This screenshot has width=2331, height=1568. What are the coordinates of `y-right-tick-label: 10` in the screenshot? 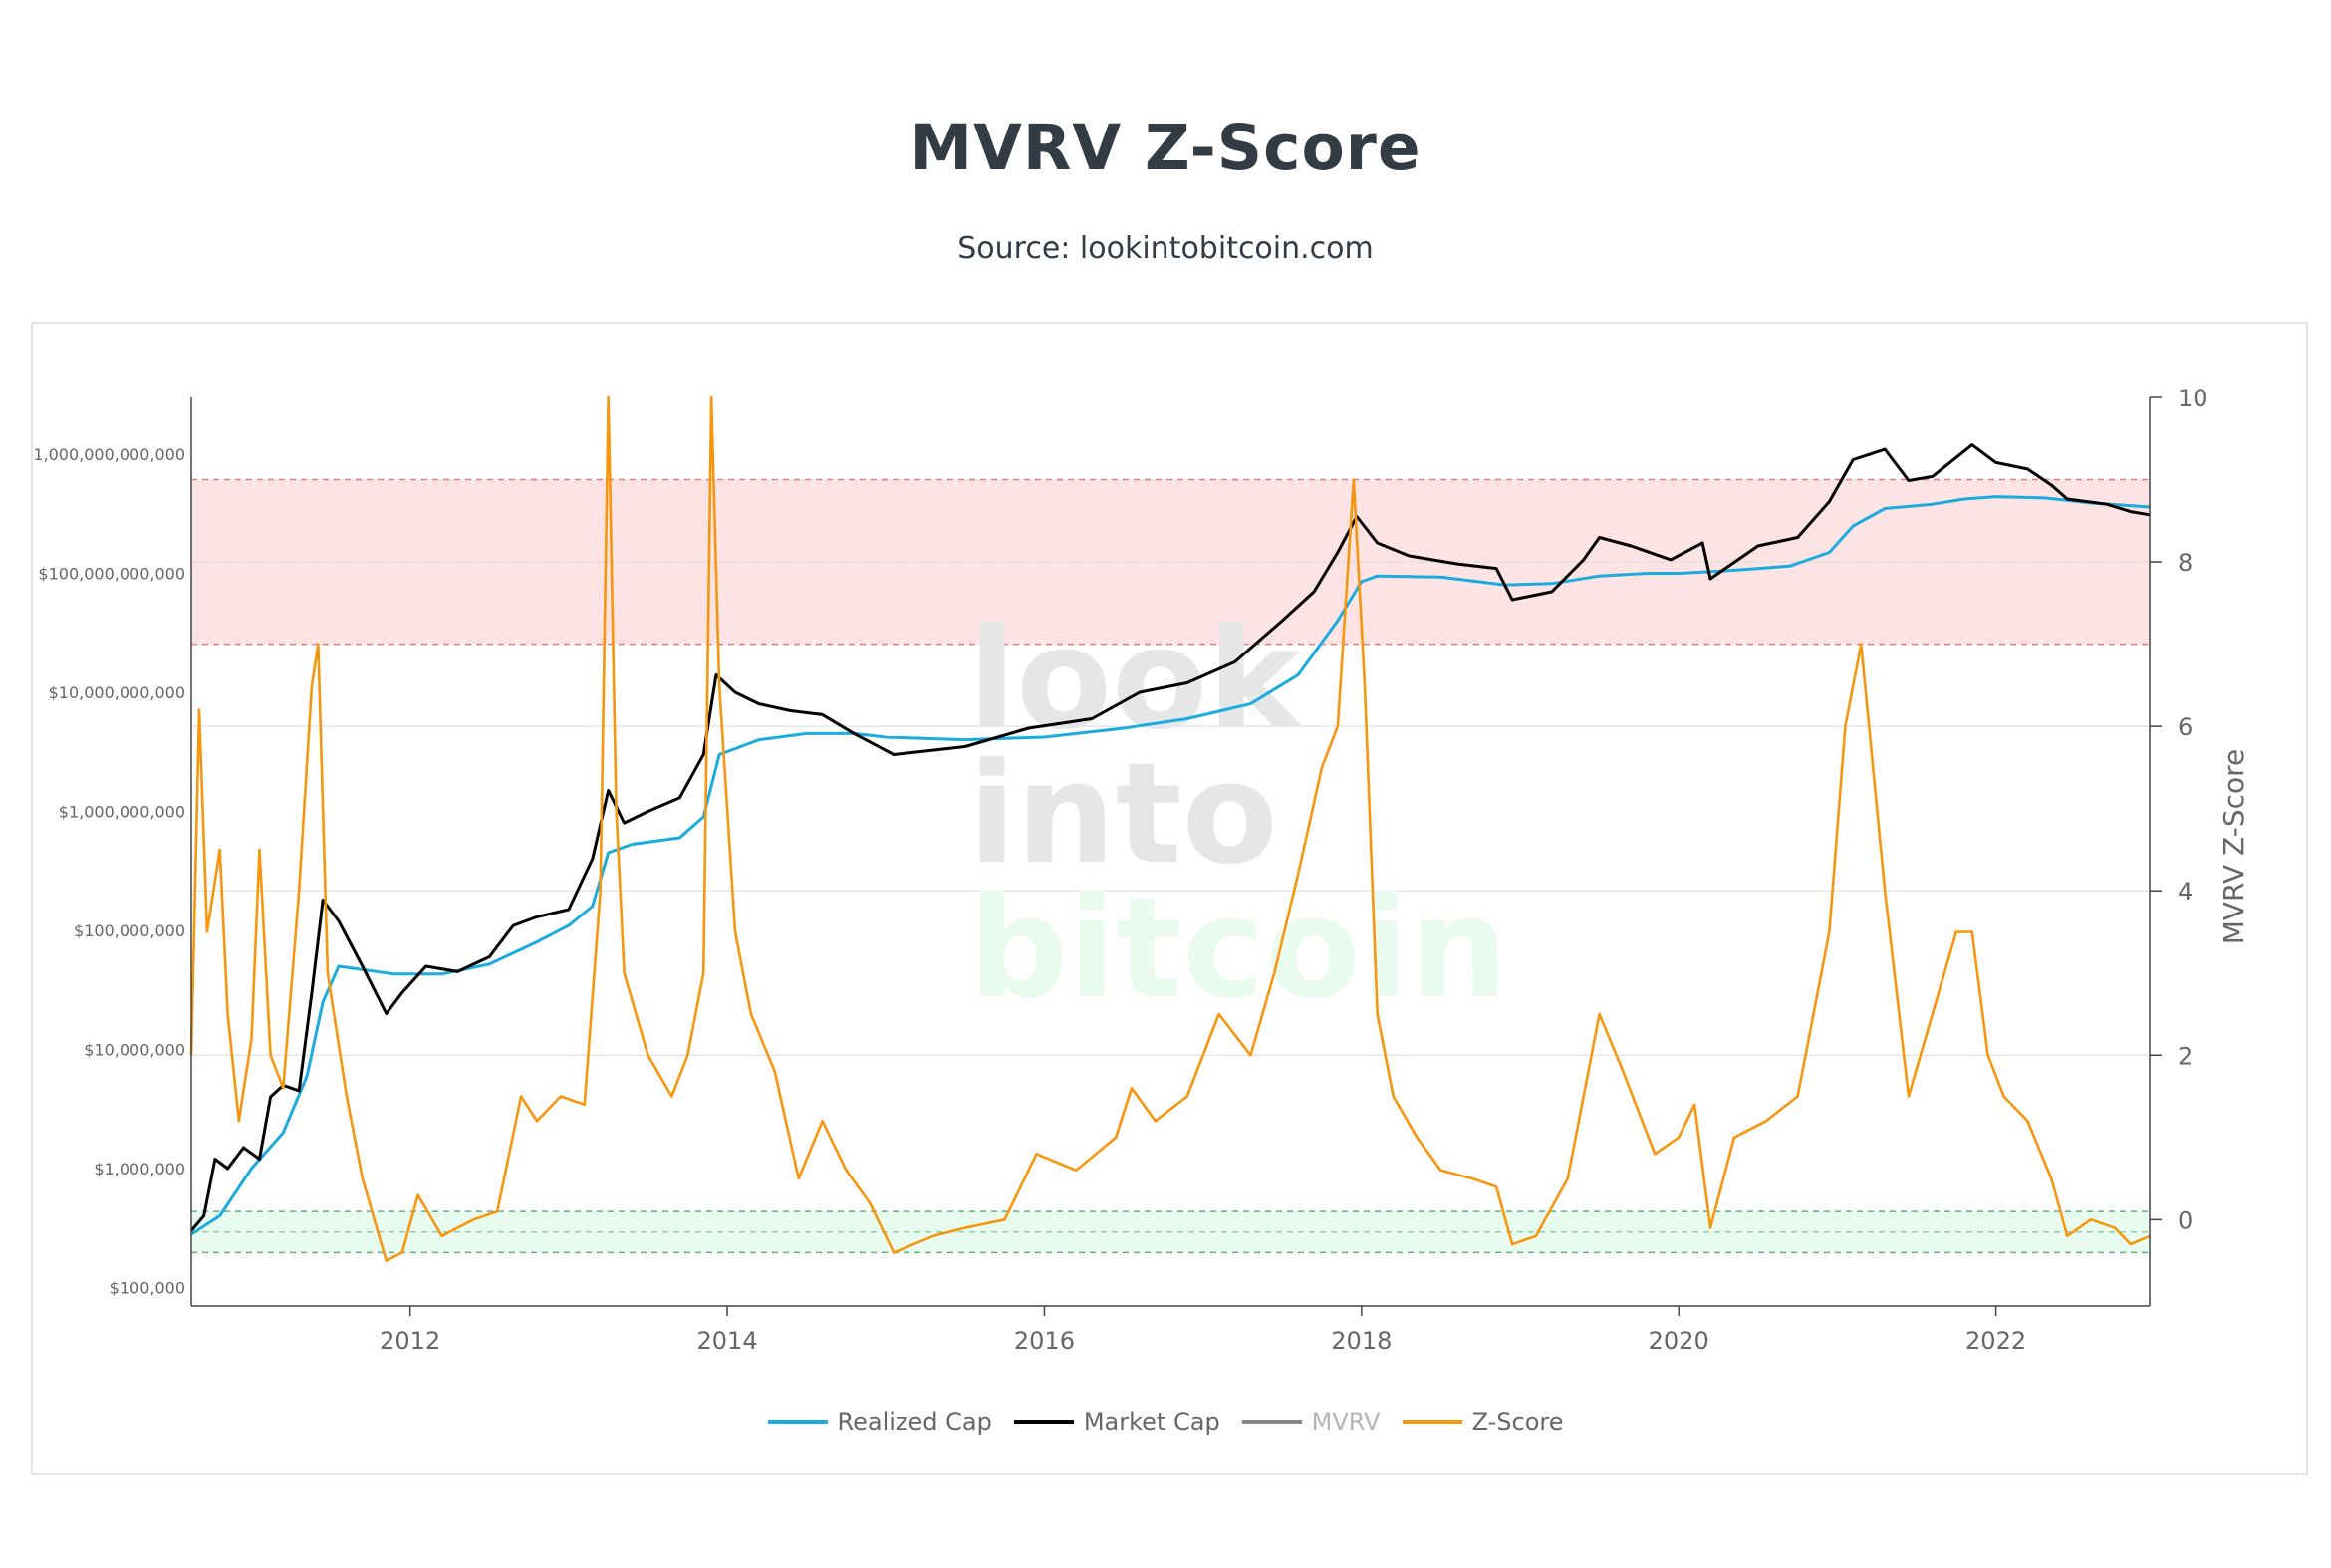 It's located at (2193, 398).